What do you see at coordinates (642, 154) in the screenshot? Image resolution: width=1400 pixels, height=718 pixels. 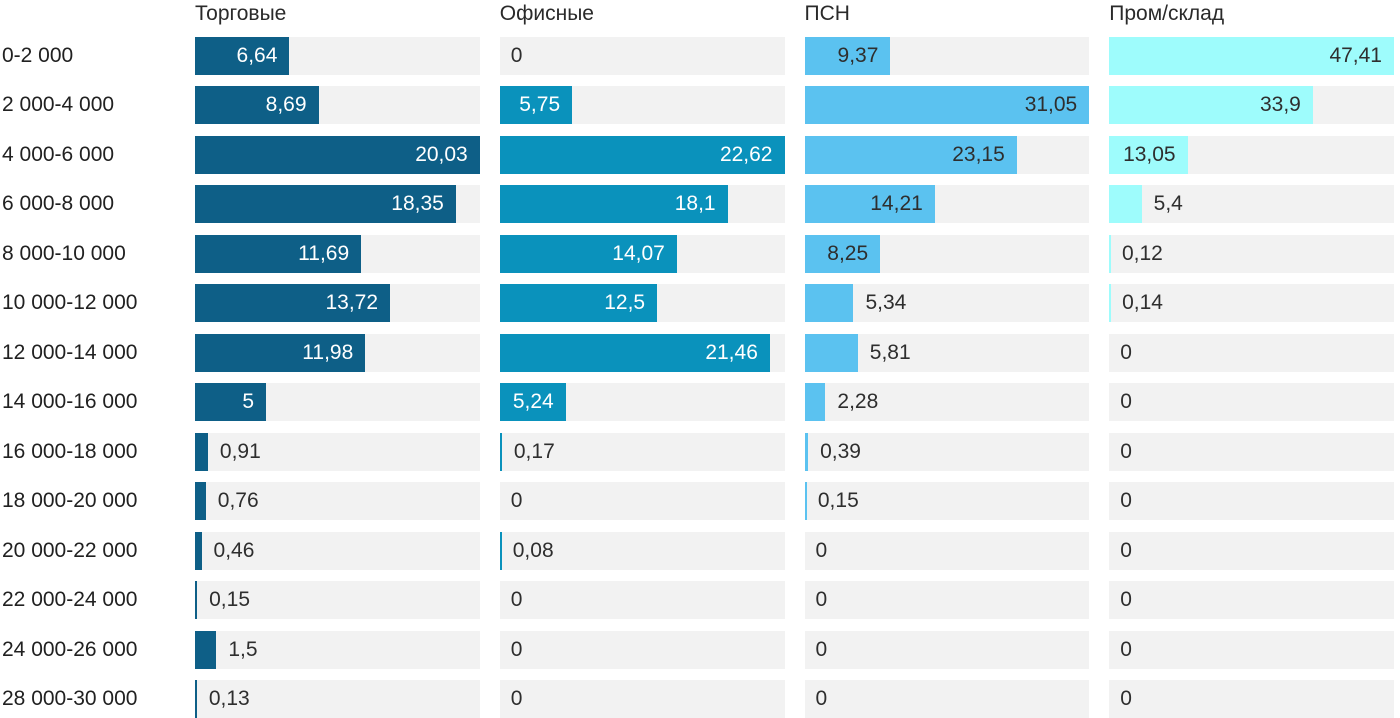 I see `bar: 22,62` at bounding box center [642, 154].